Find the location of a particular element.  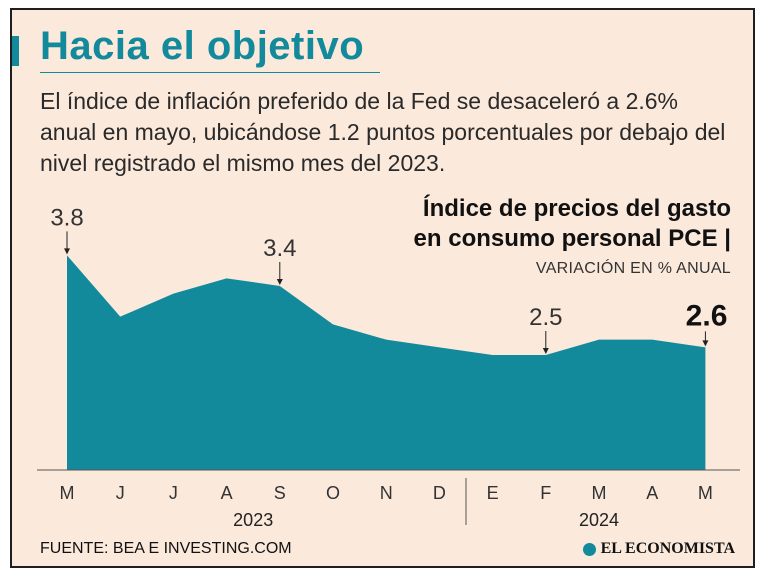

data-label-3.4: 3.4 is located at coordinates (279, 248).